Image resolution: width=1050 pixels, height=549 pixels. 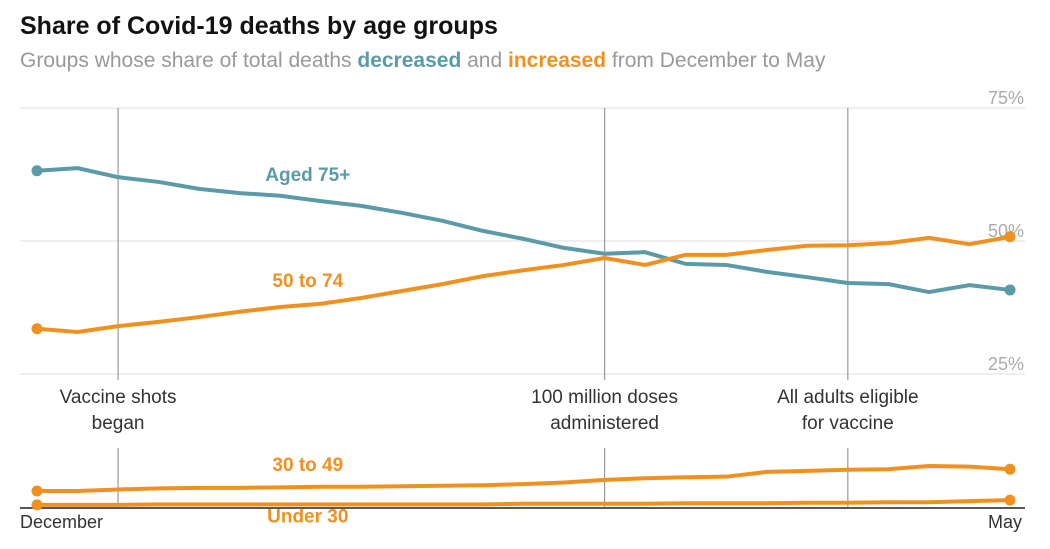 What do you see at coordinates (557, 60) in the screenshot?
I see `subtitle-part: increased` at bounding box center [557, 60].